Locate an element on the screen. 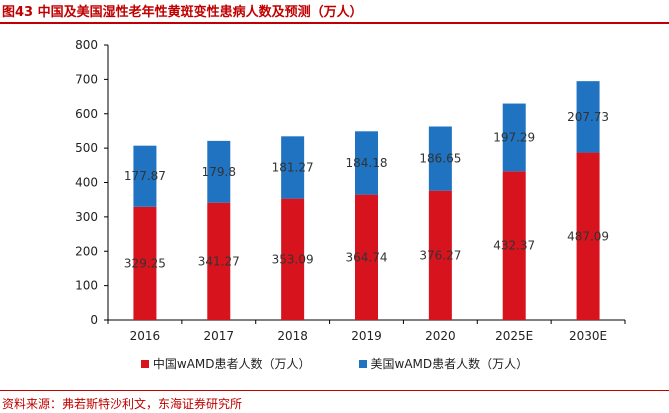 This screenshot has height=413, width=669. data-label-china: 353.09 is located at coordinates (293, 259).